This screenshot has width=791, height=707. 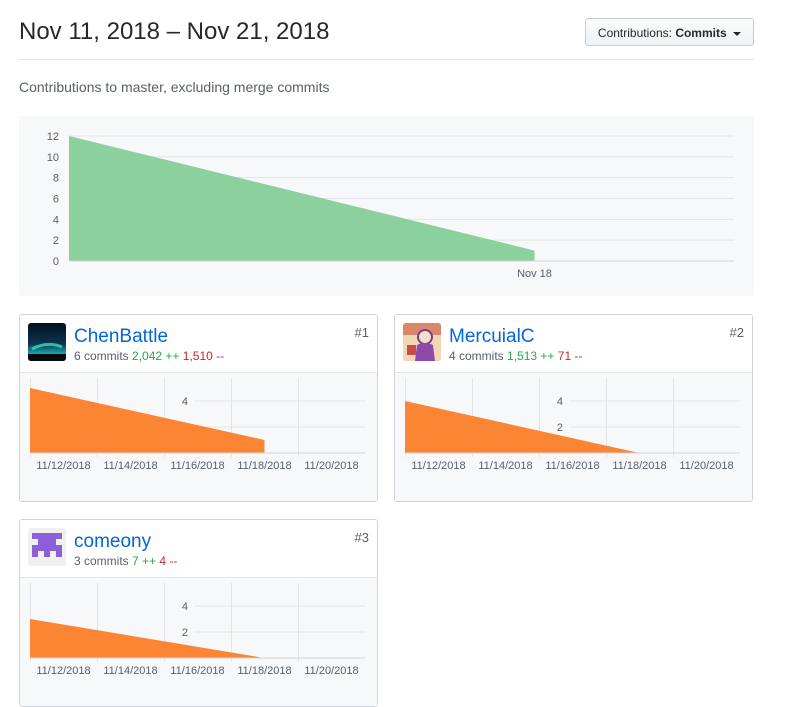 What do you see at coordinates (361, 332) in the screenshot?
I see `contributor-rank: #1` at bounding box center [361, 332].